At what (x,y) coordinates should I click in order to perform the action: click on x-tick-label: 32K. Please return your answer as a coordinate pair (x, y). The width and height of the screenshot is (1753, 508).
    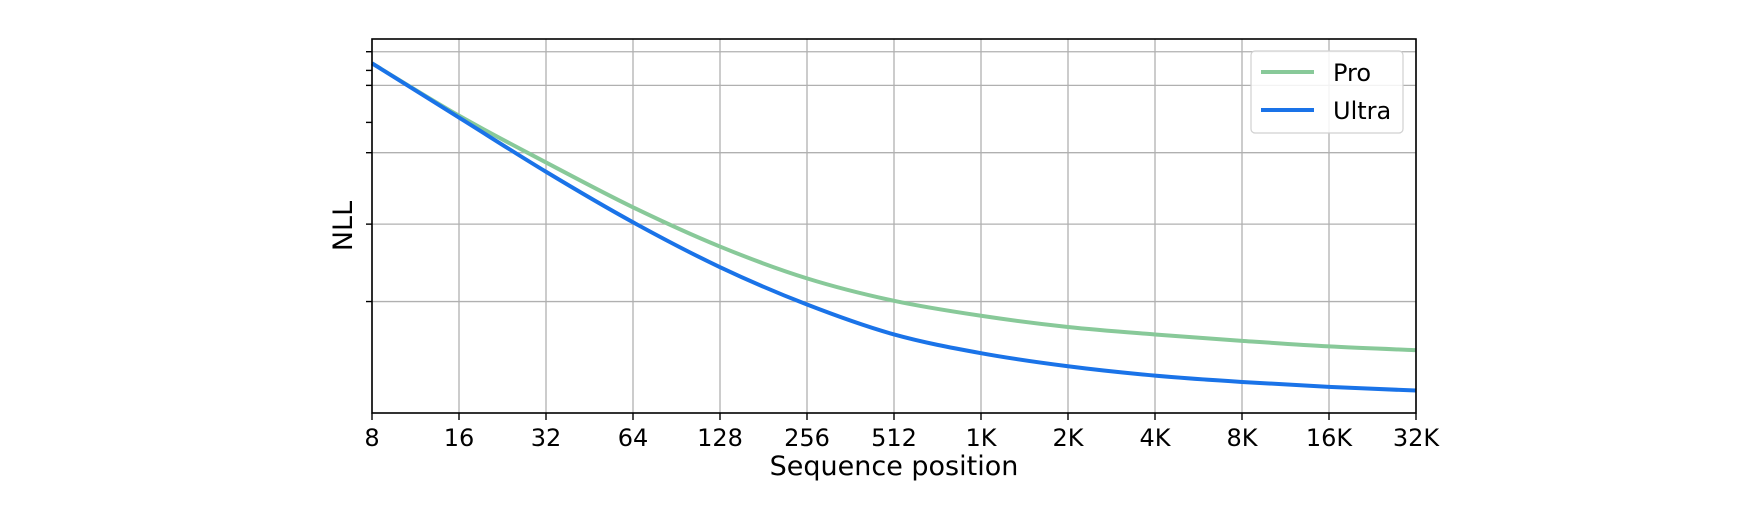
    Looking at the image, I should click on (1417, 438).